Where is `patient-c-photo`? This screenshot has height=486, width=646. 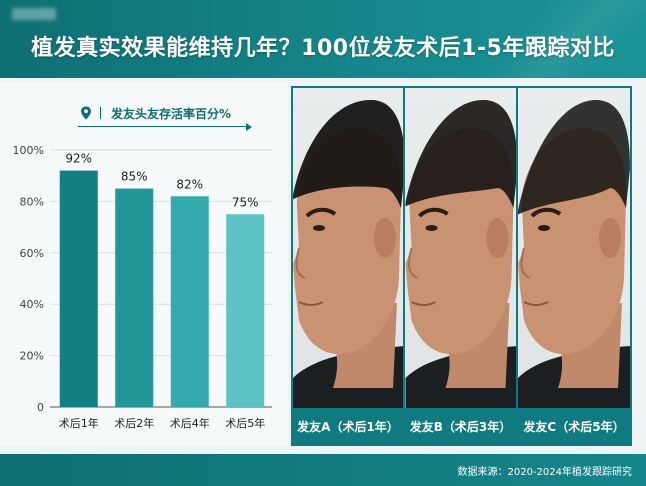
patient-c-photo is located at coordinates (574, 253).